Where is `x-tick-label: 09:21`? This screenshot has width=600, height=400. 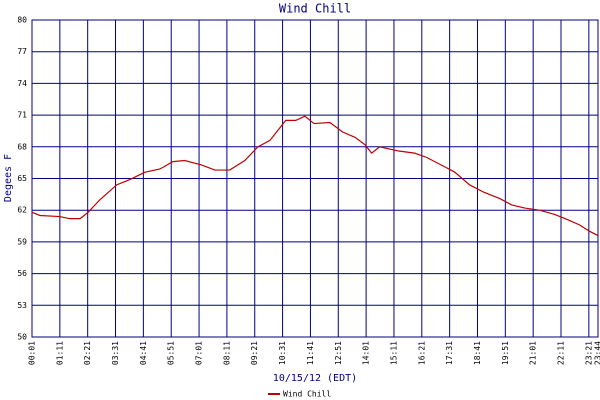 x-tick-label: 09:21 is located at coordinates (254, 353).